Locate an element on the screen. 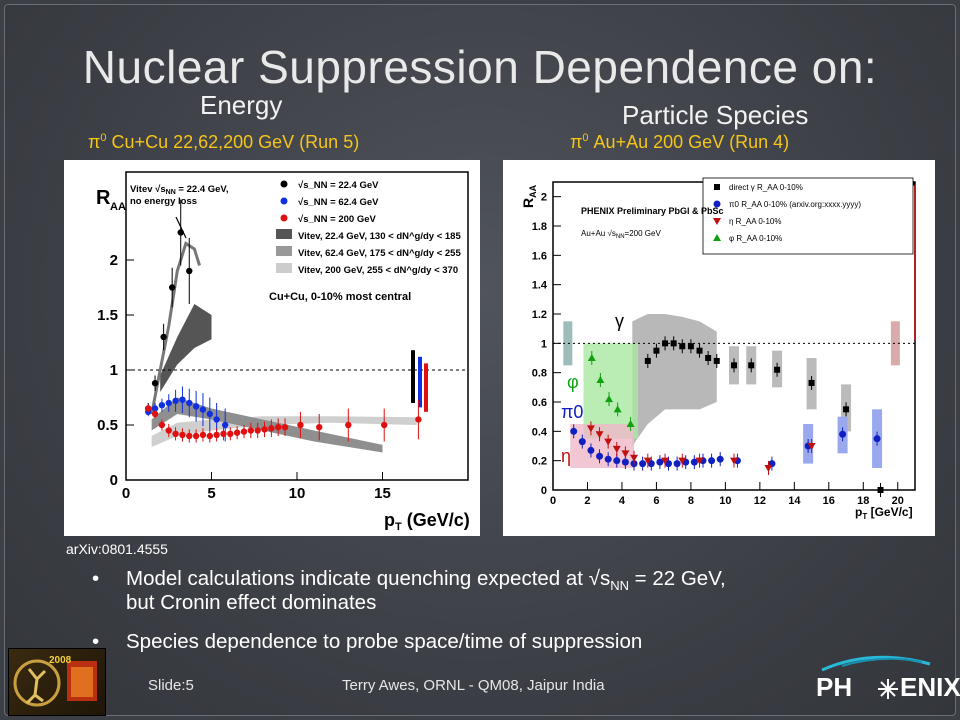 The height and width of the screenshot is (720, 960). caption-right-text: Au+Au 200 GeV (Run 4) is located at coordinates (689, 142).